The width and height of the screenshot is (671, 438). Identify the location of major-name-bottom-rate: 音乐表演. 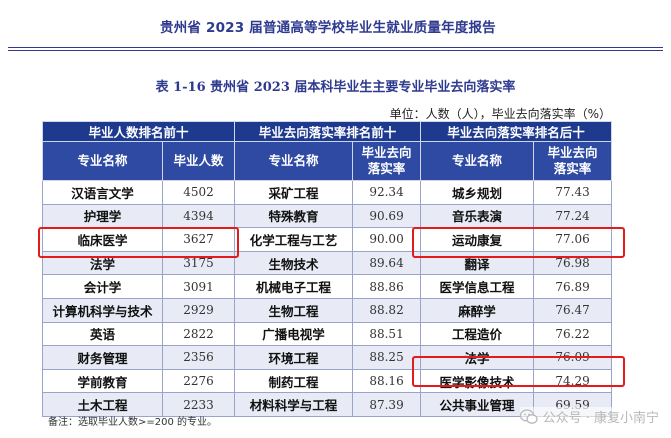
(477, 216).